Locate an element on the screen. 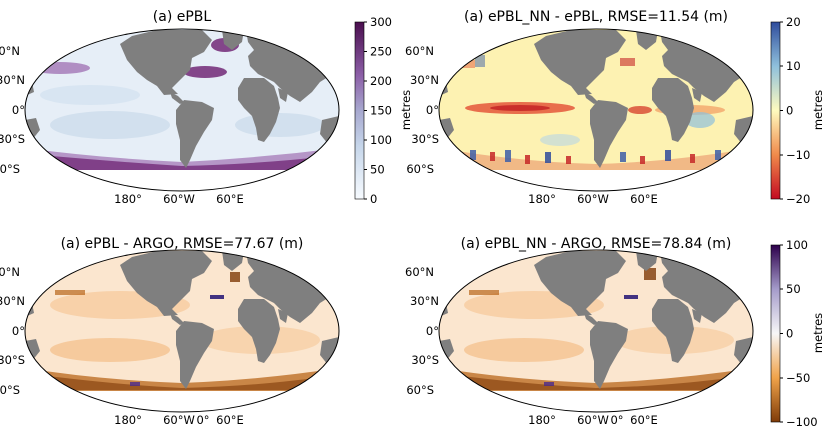  panel-d-title: (a) ePBL_NN - ARGO, RMSE=78.84 (m) is located at coordinates (596, 244).